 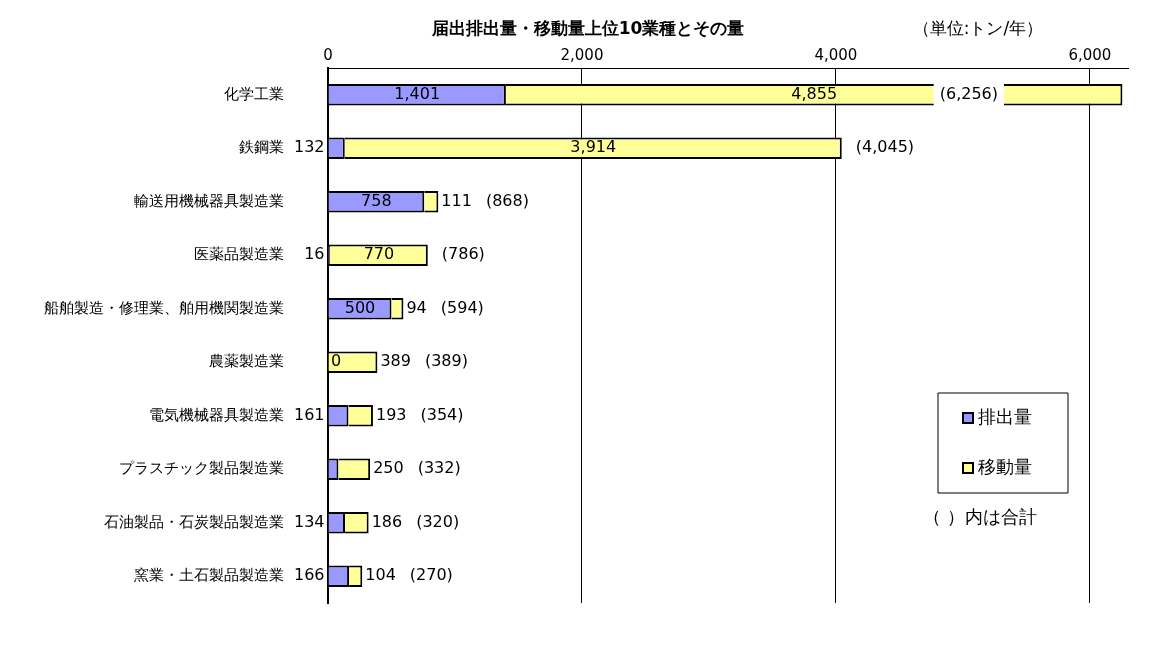 I want to click on x-tick-label: 4,000, so click(x=836, y=54).